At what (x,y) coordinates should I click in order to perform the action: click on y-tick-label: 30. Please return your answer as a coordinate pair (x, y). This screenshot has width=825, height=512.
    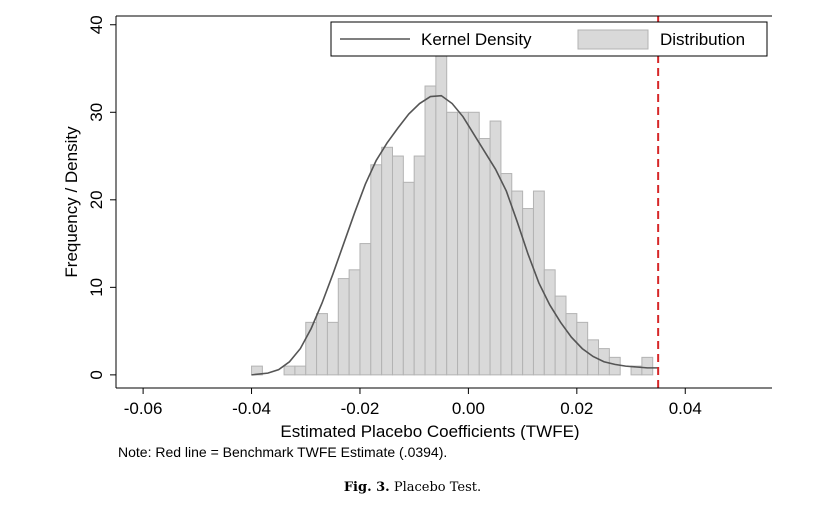
    Looking at the image, I should click on (96, 112).